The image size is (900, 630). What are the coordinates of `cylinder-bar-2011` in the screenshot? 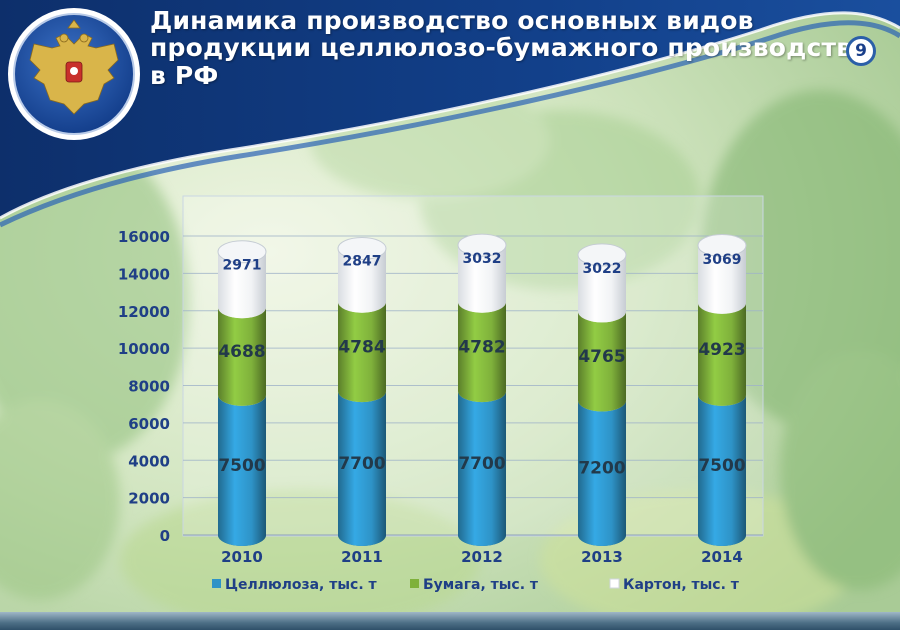 It's located at (362, 391).